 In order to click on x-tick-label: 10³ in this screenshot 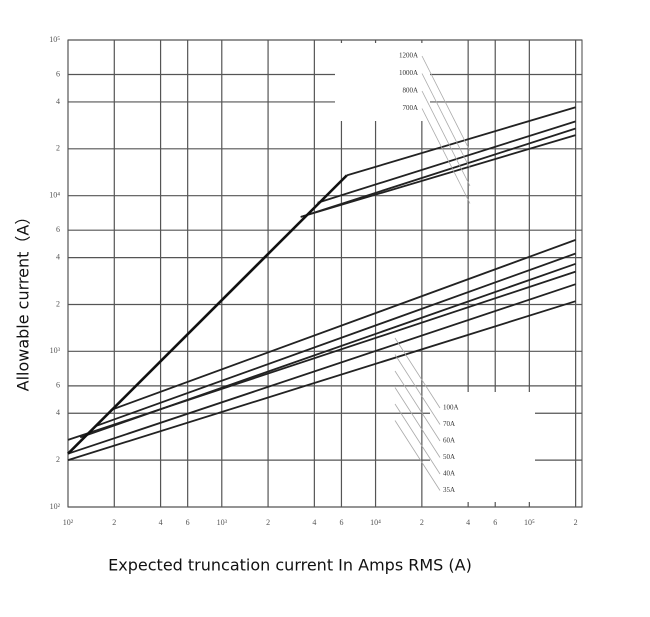, I will do `click(222, 522)`.